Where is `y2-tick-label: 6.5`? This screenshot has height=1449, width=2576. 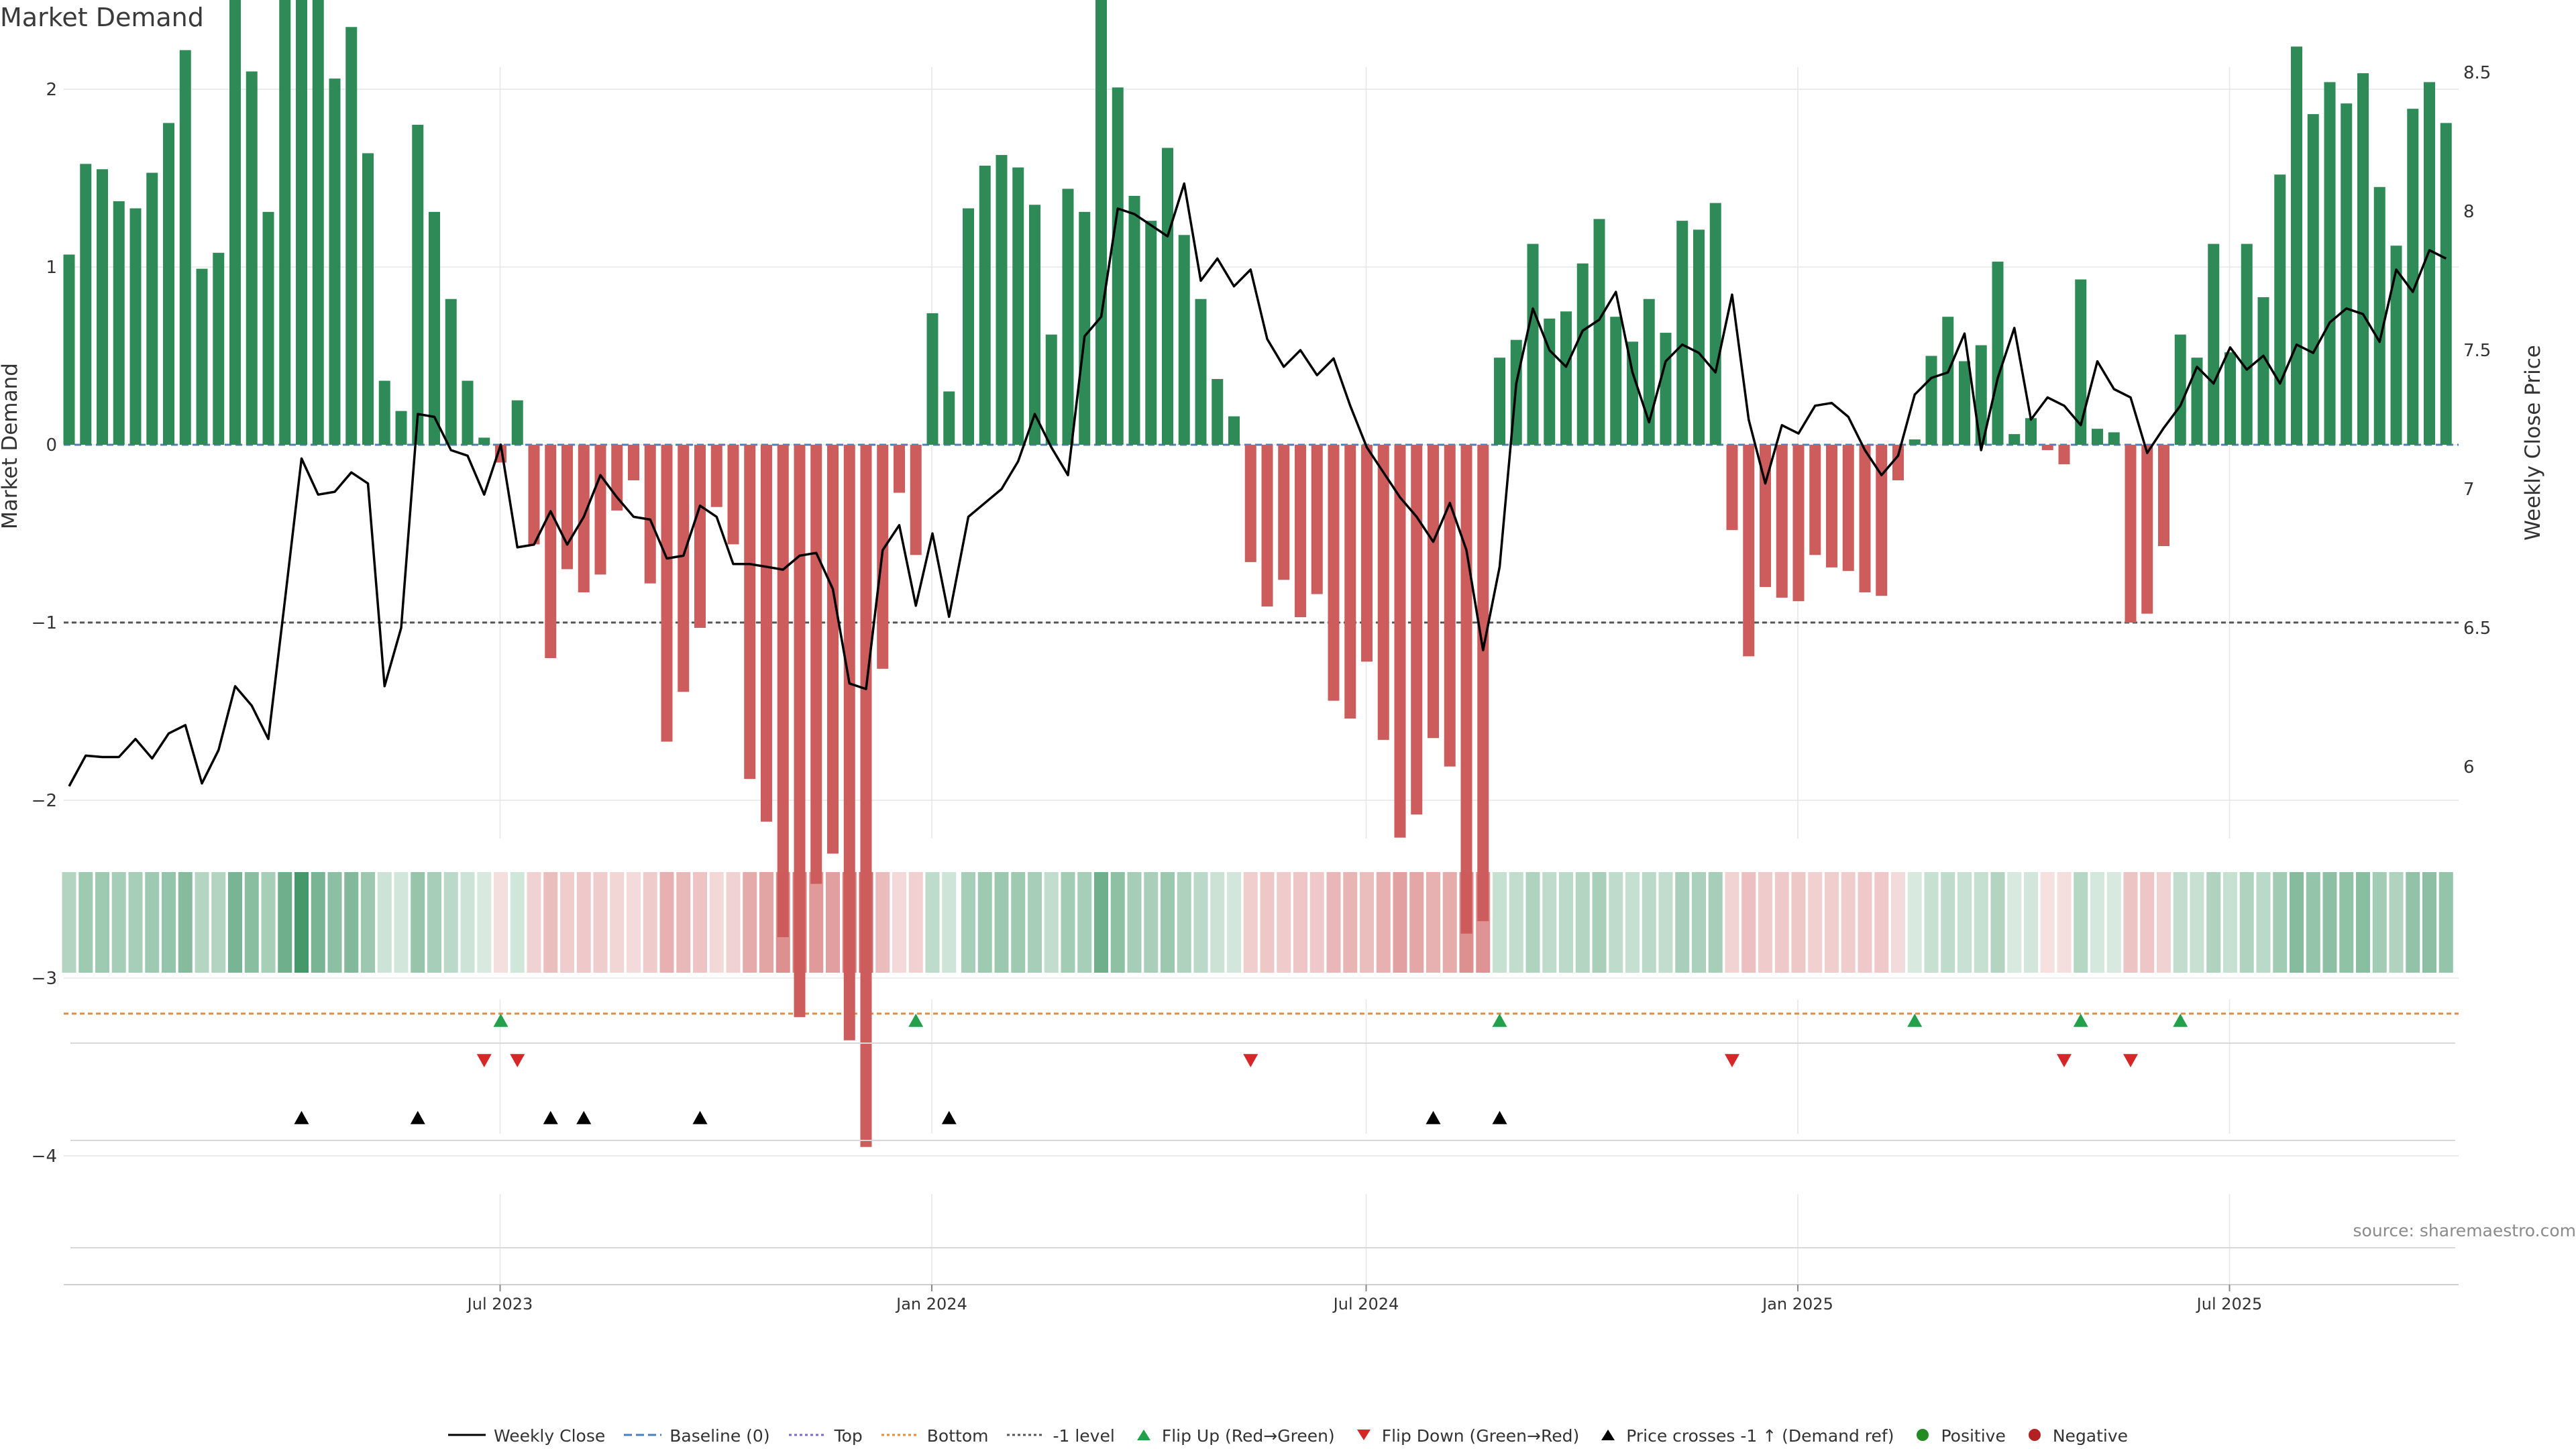 y2-tick-label: 6.5 is located at coordinates (2477, 629).